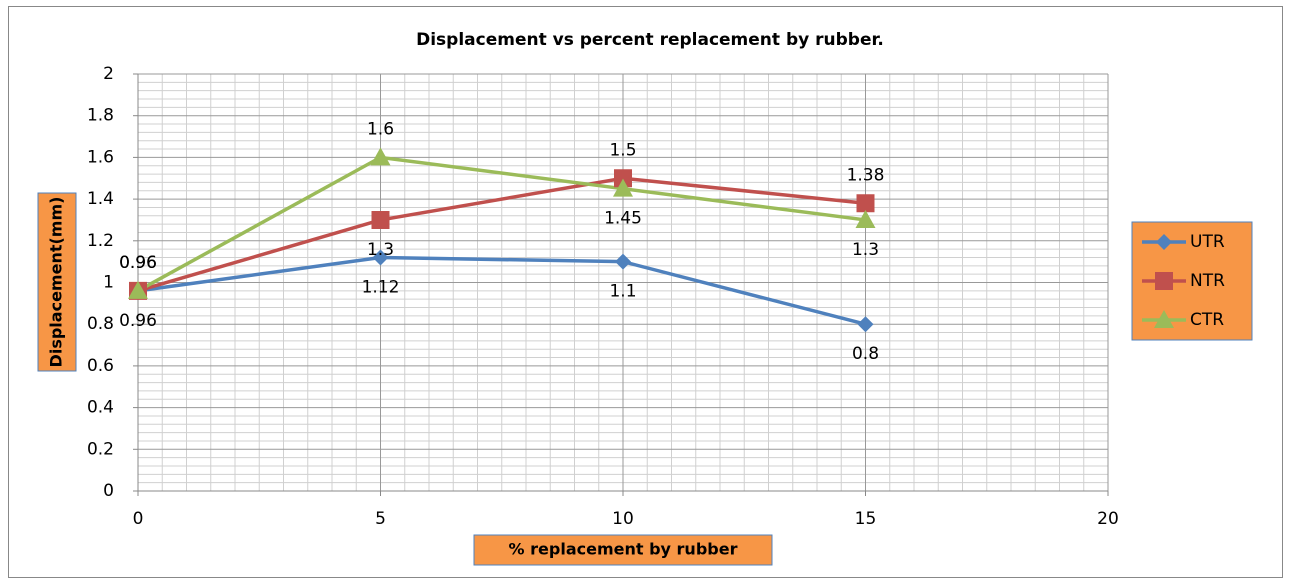 This screenshot has height=580, width=1291. I want to click on y-tick-label: 1.4, so click(100, 199).